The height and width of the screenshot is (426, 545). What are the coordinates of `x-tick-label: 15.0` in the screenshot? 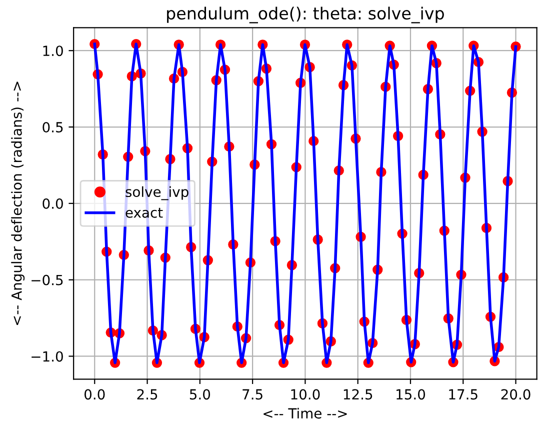 It's located at (411, 394).